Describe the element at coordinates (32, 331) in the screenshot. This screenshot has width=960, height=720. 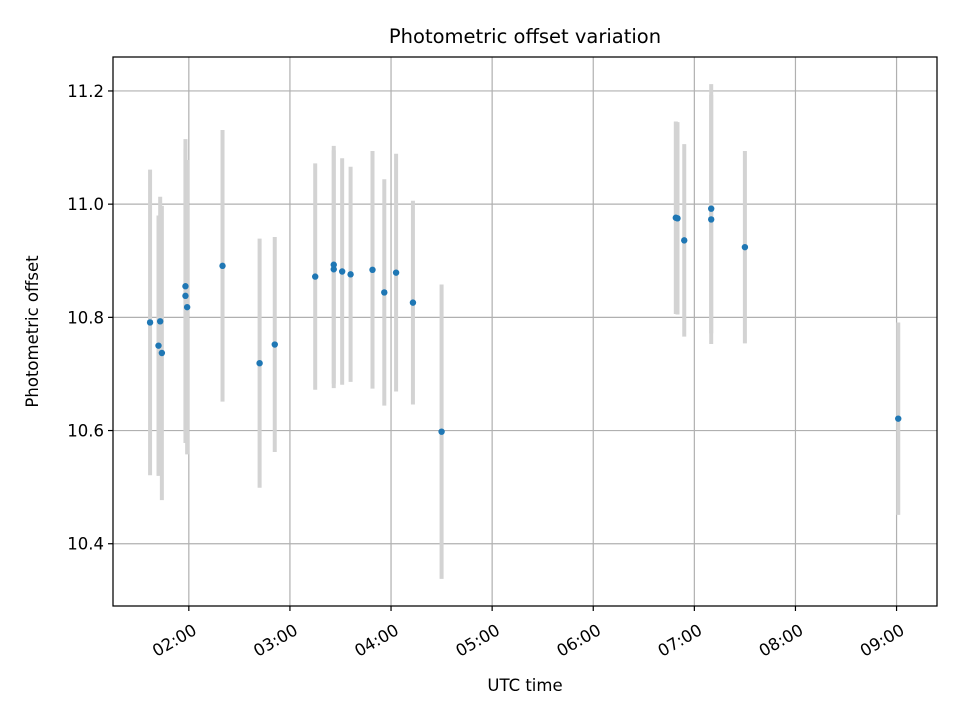
I see `y-axis-label: Photometric offset` at that location.